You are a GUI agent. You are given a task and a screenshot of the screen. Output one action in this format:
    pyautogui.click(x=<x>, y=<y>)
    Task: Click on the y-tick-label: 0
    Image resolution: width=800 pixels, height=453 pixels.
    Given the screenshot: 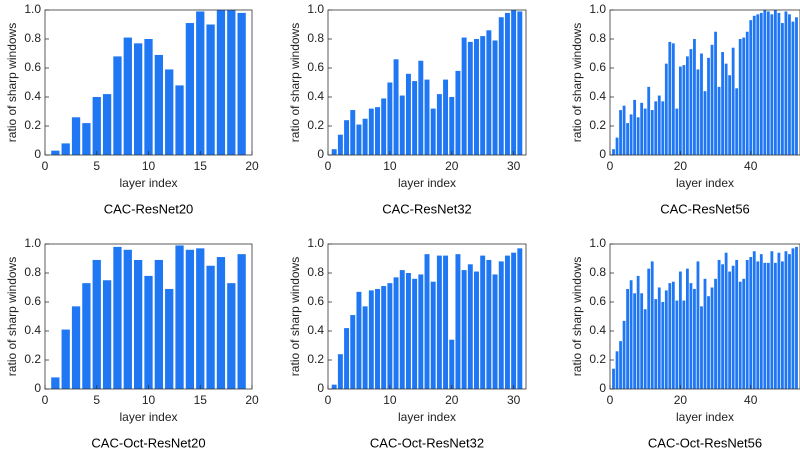 What is the action you would take?
    pyautogui.click(x=602, y=388)
    